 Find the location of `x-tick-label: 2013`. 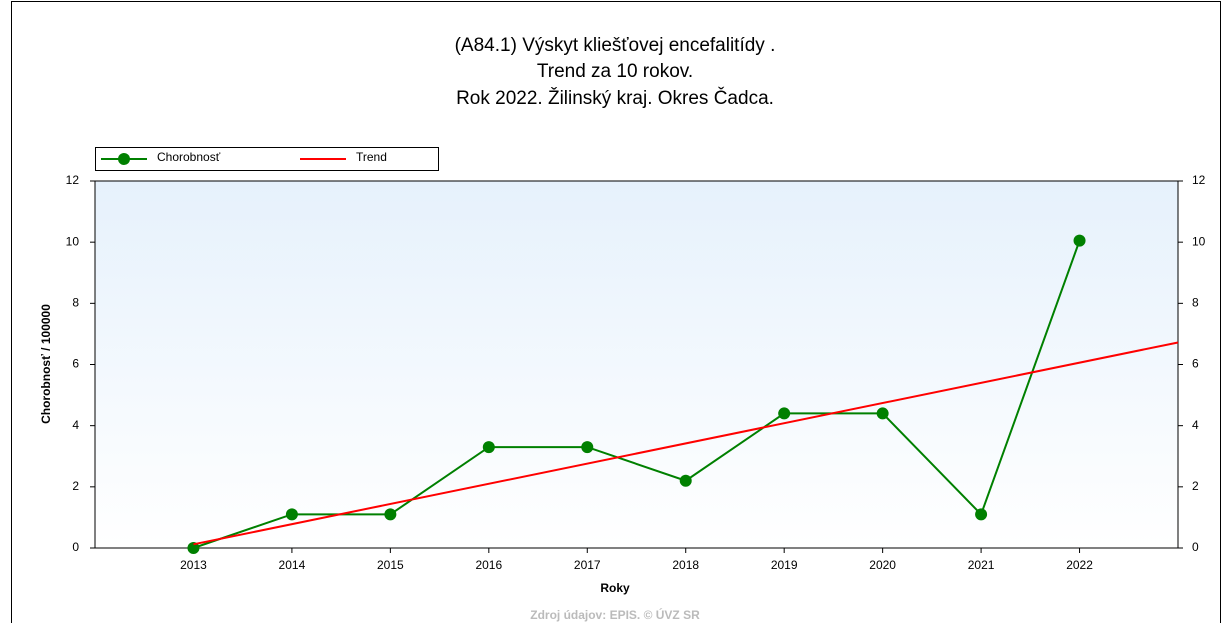

x-tick-label: 2013 is located at coordinates (193, 565).